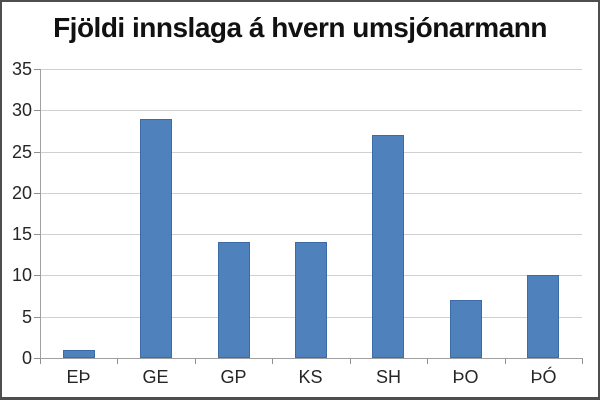 The height and width of the screenshot is (400, 600). I want to click on x-axis-category-label: ÞO, so click(465, 377).